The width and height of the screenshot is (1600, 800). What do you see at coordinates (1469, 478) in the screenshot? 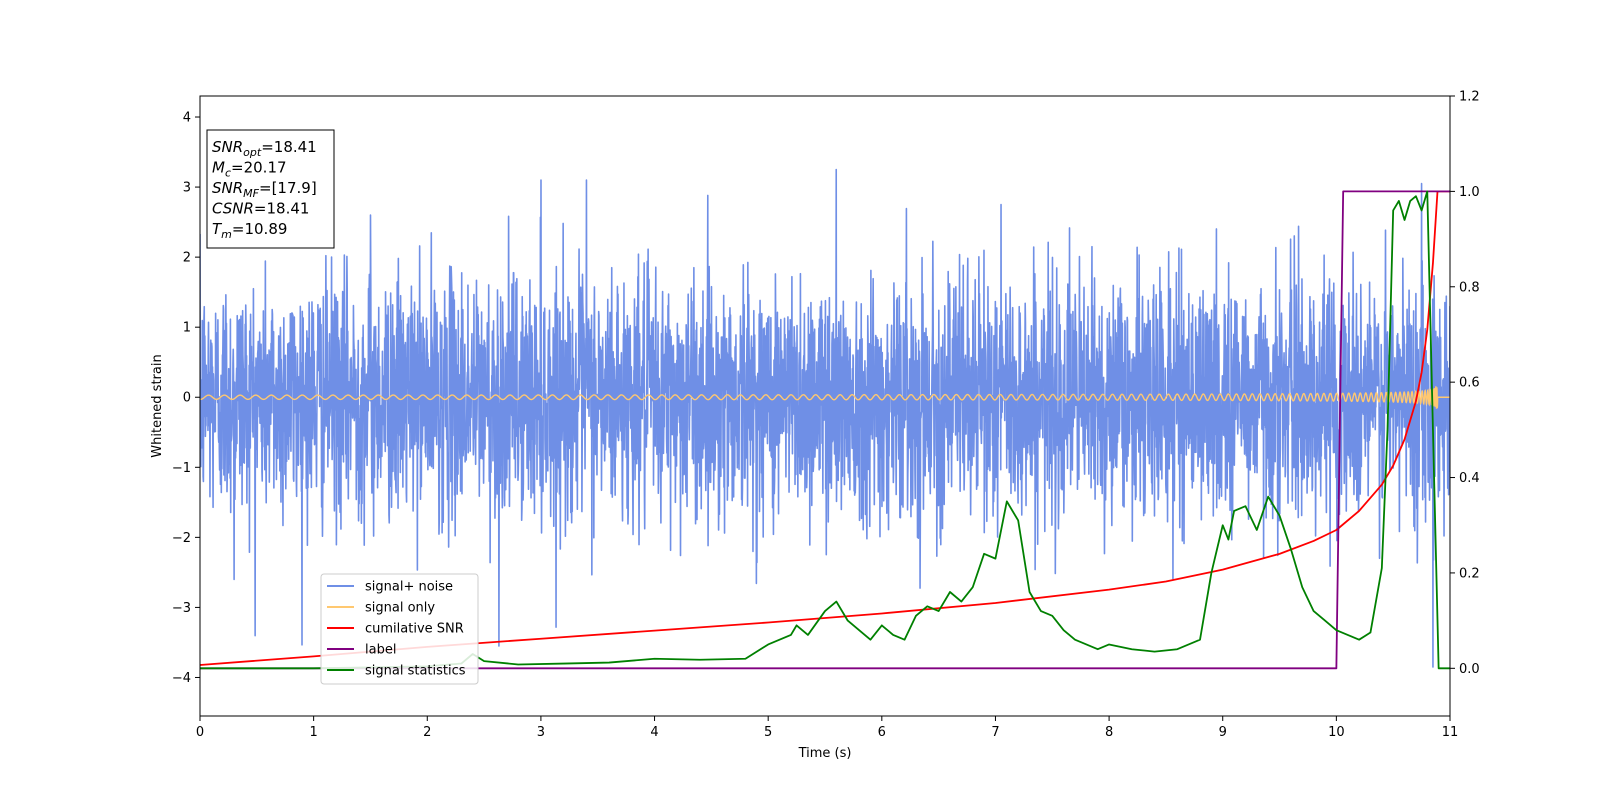
I see `y2-tick-label: 0.4` at bounding box center [1469, 478].